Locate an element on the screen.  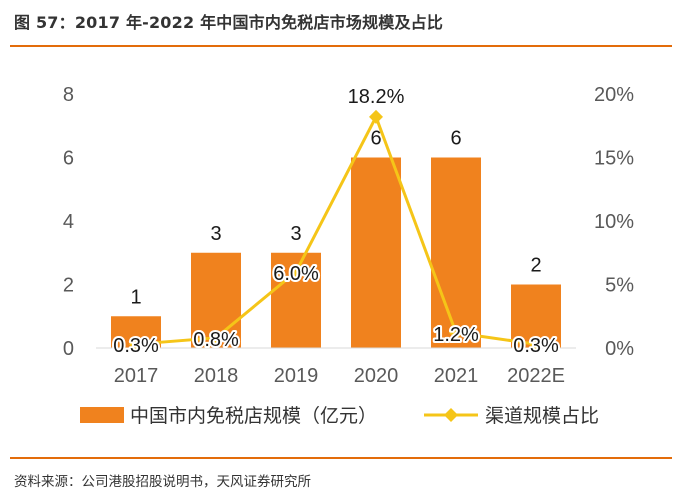
right-axis-tick: 20% is located at coordinates (614, 95).